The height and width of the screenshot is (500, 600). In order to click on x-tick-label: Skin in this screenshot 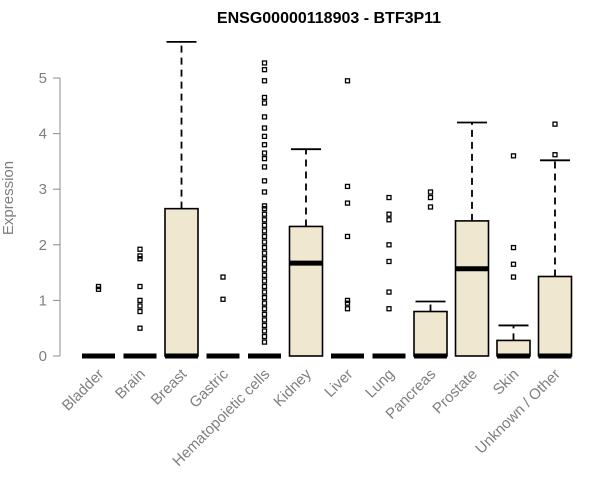, I will do `click(506, 382)`.